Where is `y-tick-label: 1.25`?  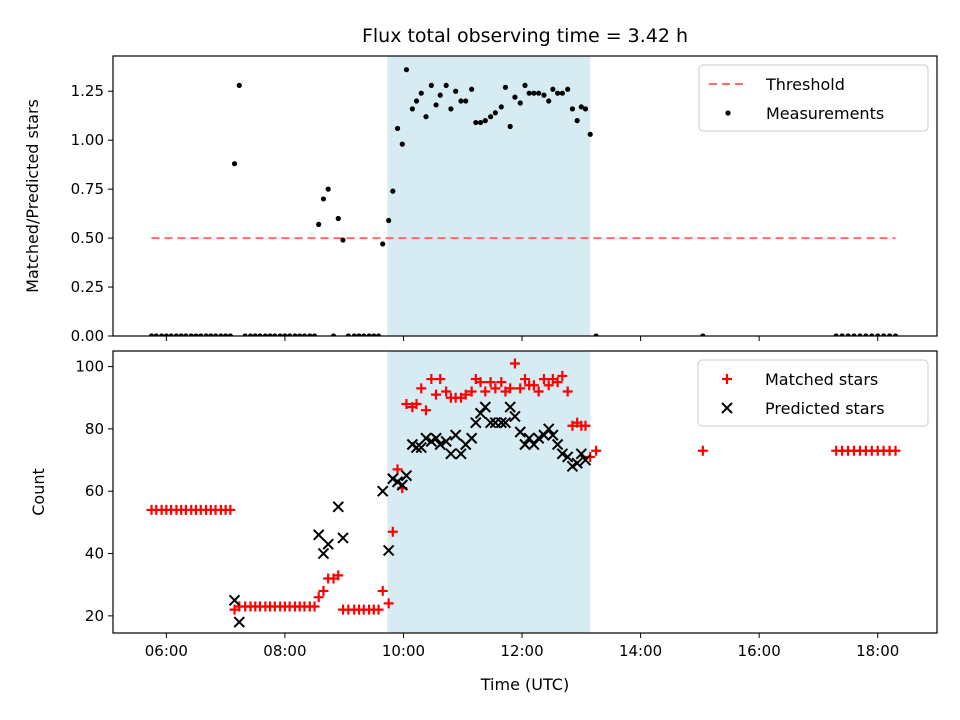 y-tick-label: 1.25 is located at coordinates (87, 91).